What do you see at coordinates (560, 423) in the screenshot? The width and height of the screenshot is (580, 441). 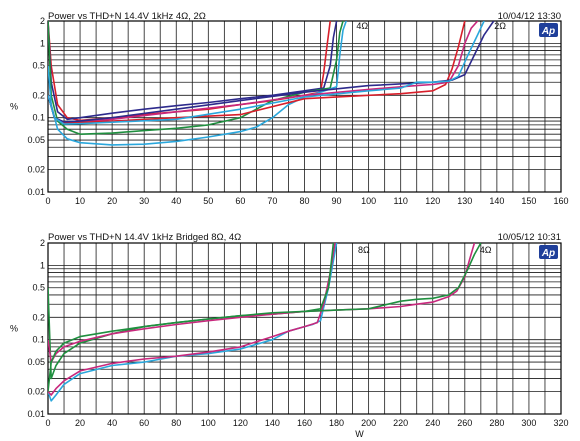 I see `x-tick-label: 320` at bounding box center [560, 423].